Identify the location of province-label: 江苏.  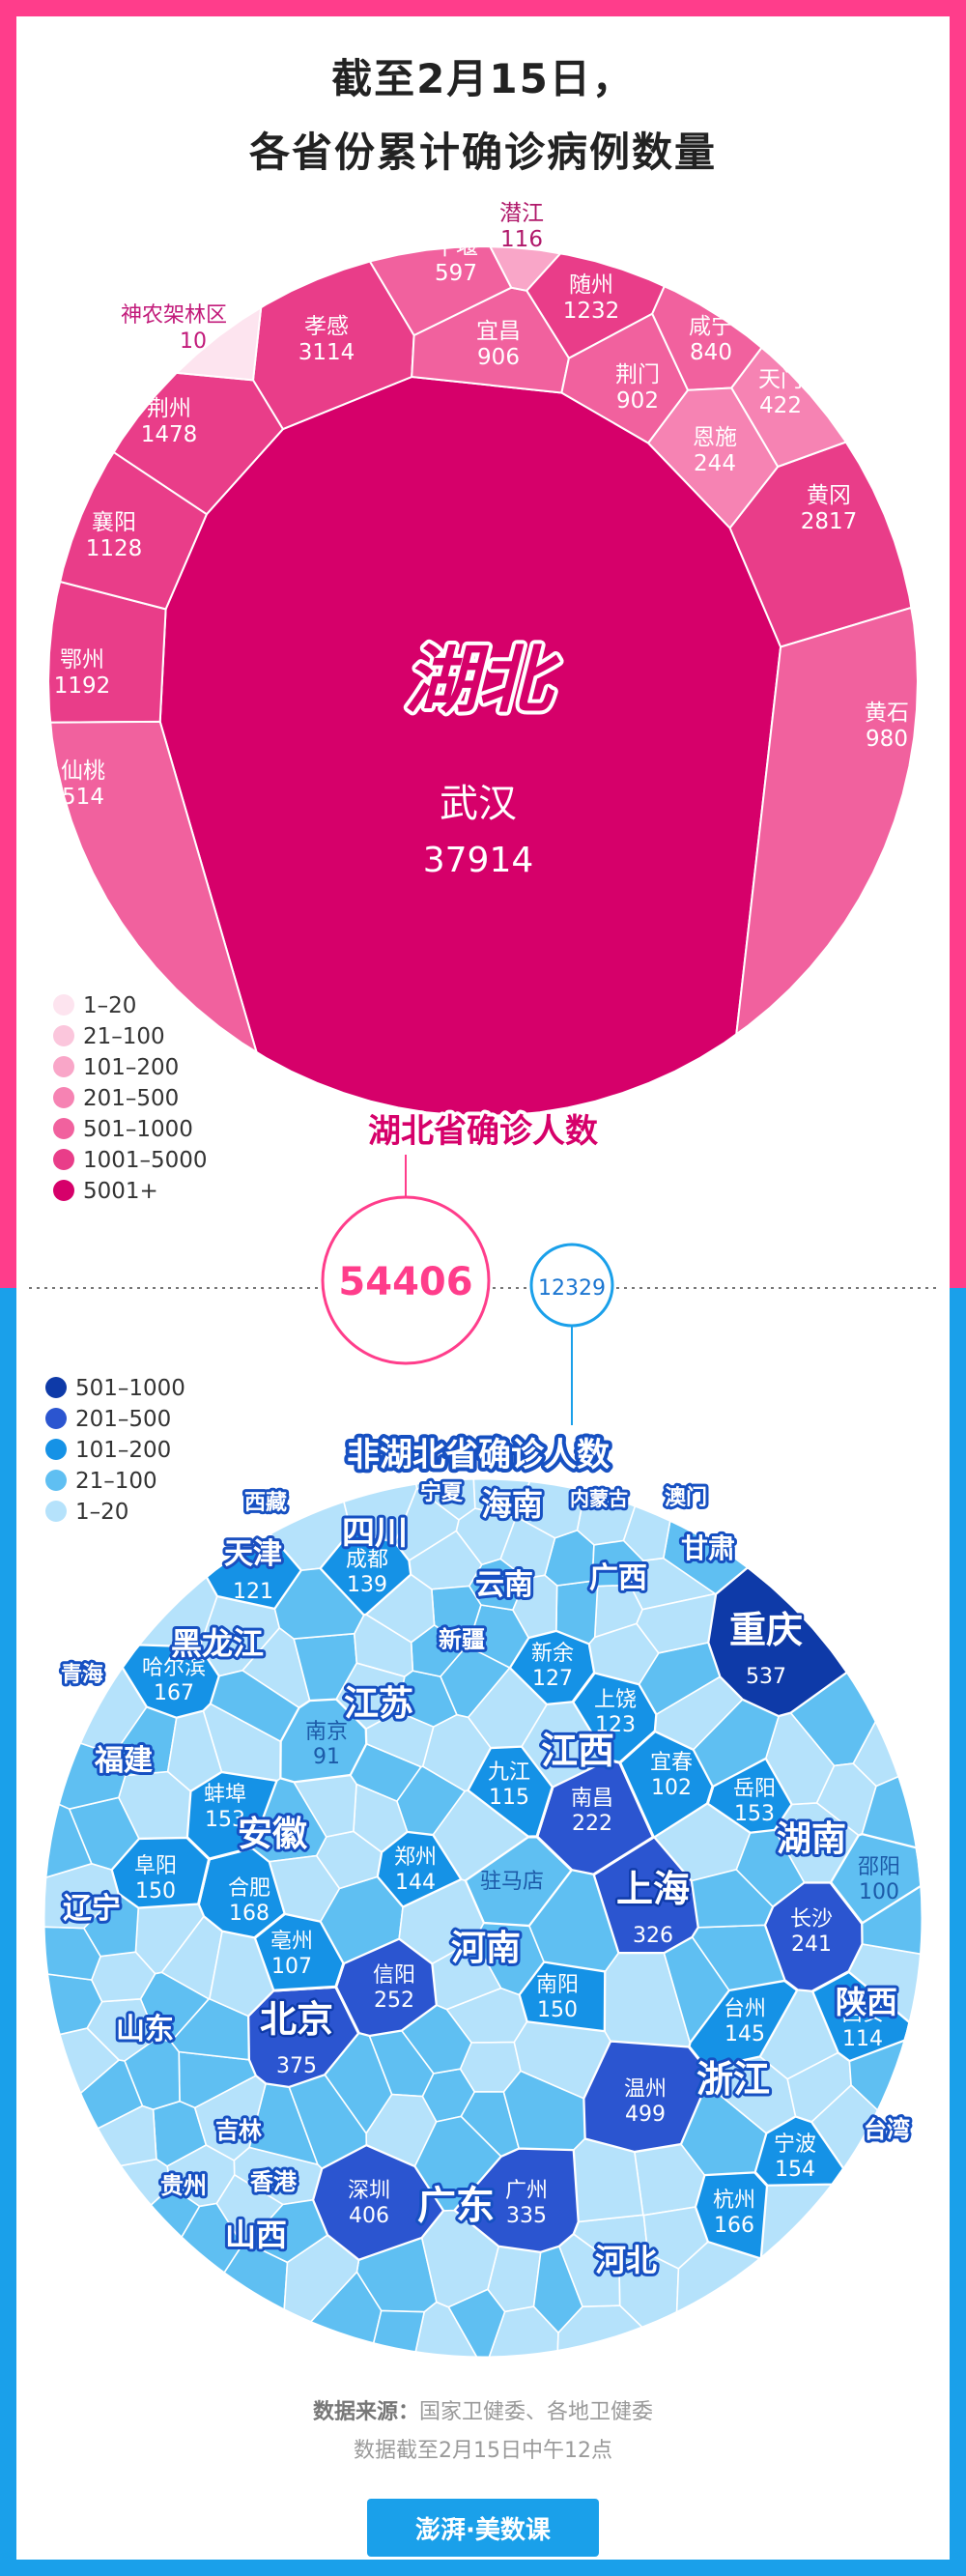
(378, 1704).